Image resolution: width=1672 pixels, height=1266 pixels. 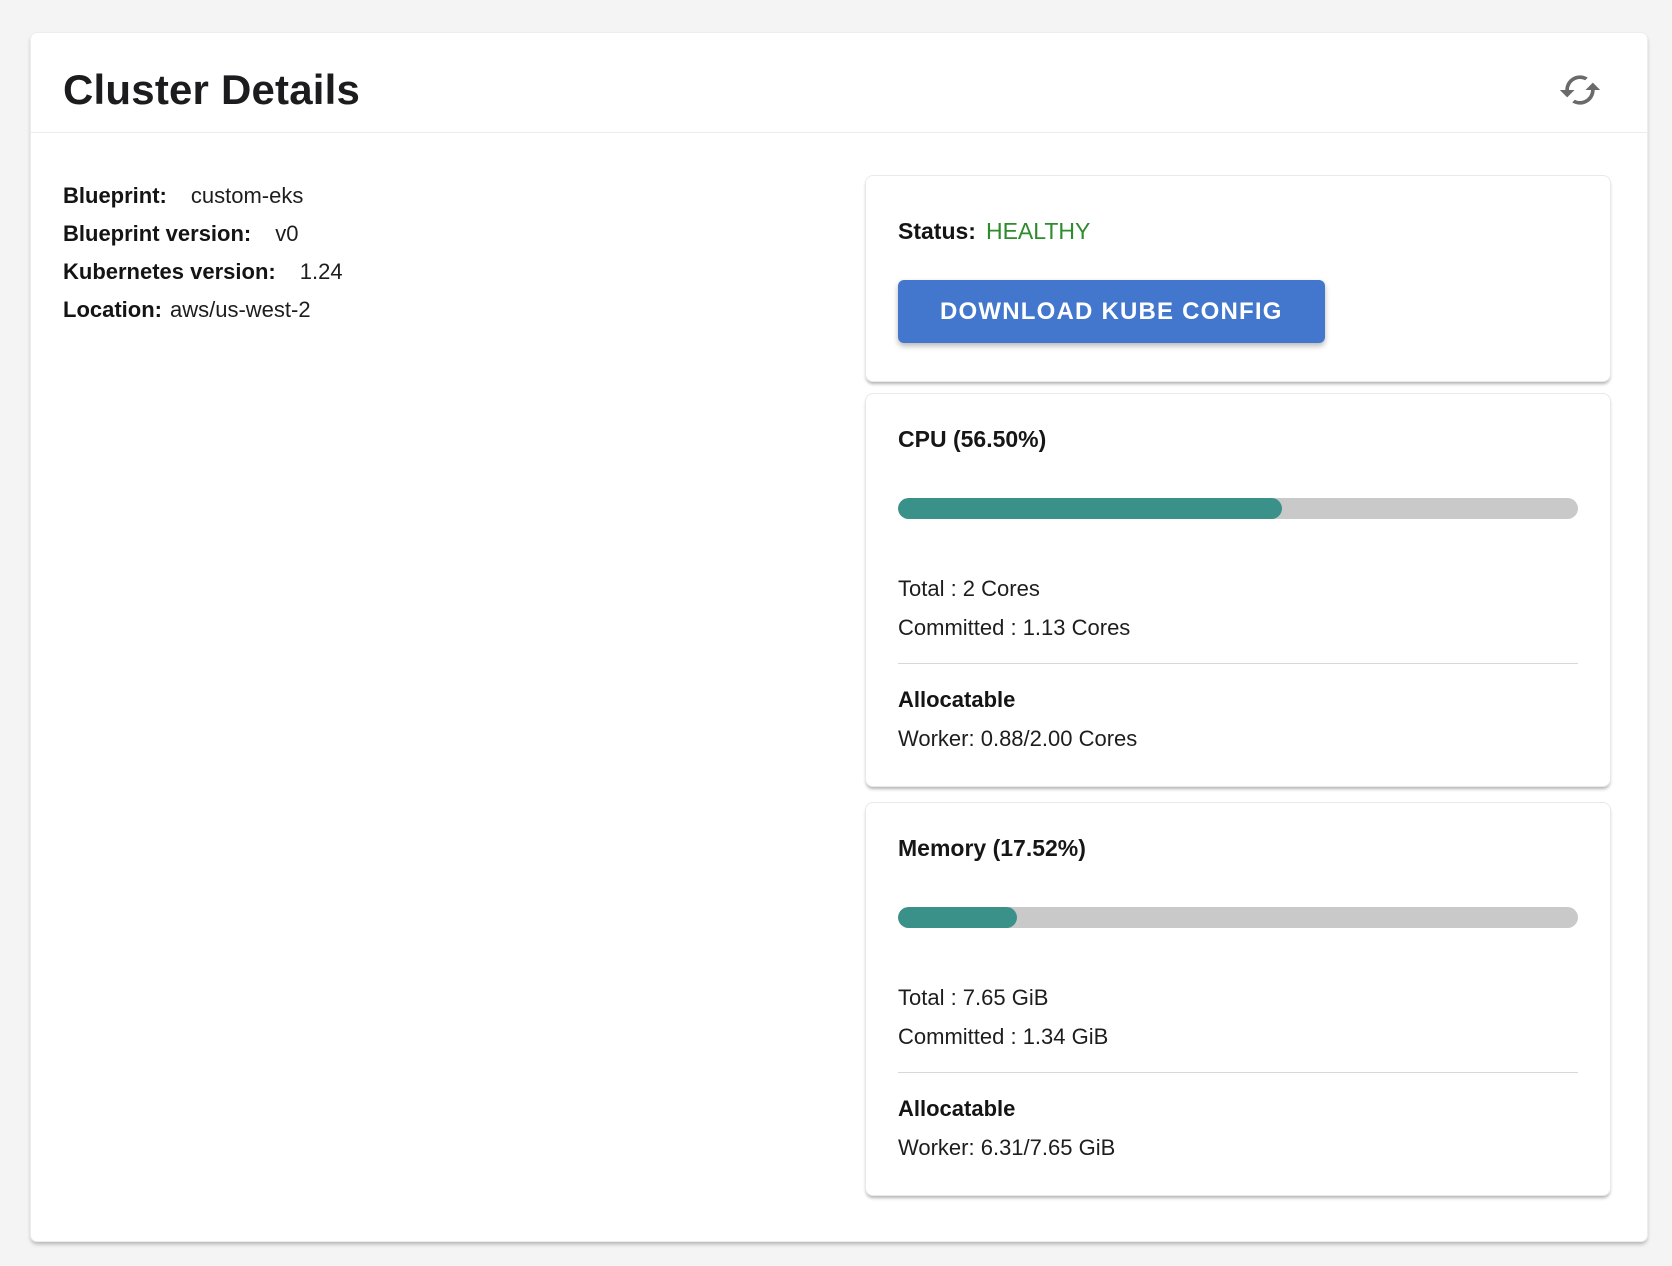 What do you see at coordinates (464, 310) in the screenshot?
I see `info-row-location: Location: aws/us-west-2` at bounding box center [464, 310].